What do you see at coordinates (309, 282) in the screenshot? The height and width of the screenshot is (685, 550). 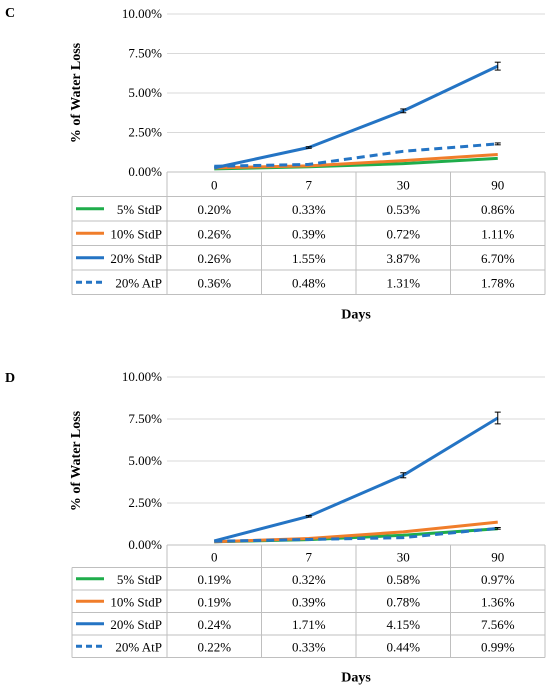 I see `data-value-label: 0.48%` at bounding box center [309, 282].